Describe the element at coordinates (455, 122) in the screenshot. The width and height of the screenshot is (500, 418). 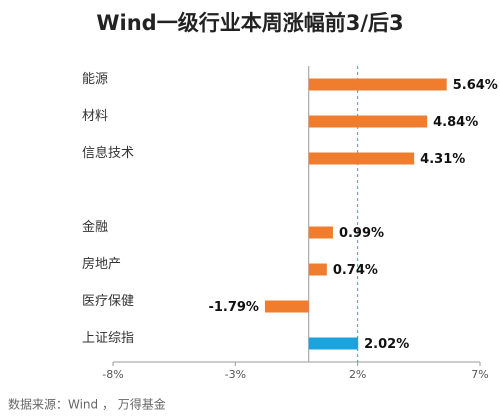
I see `value-label: 4.84%` at that location.